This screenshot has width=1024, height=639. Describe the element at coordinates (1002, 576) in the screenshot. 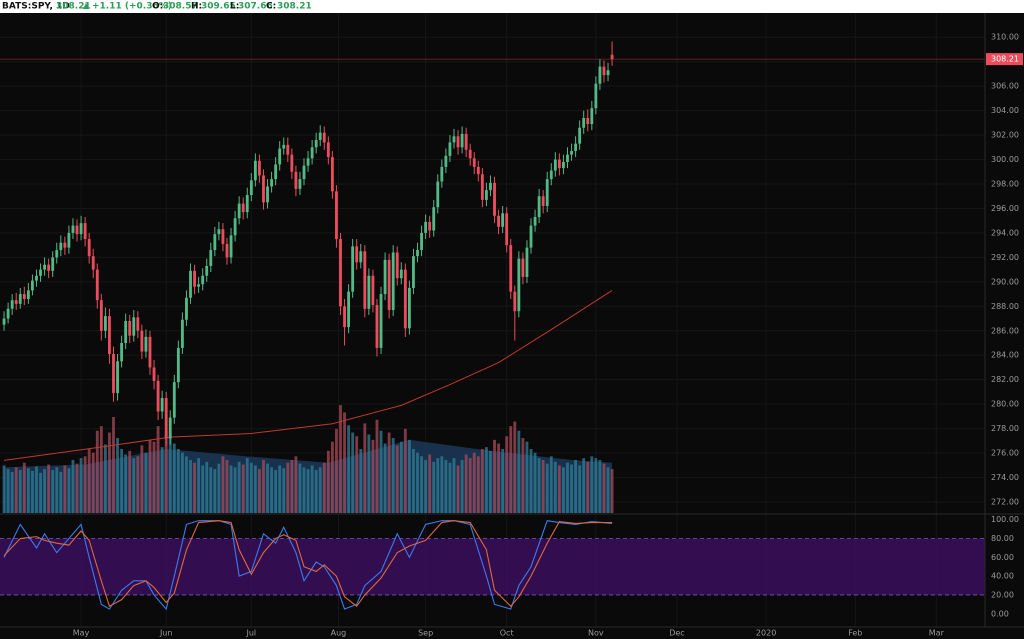

I see `stoch-tick-label: 40.00` at that location.